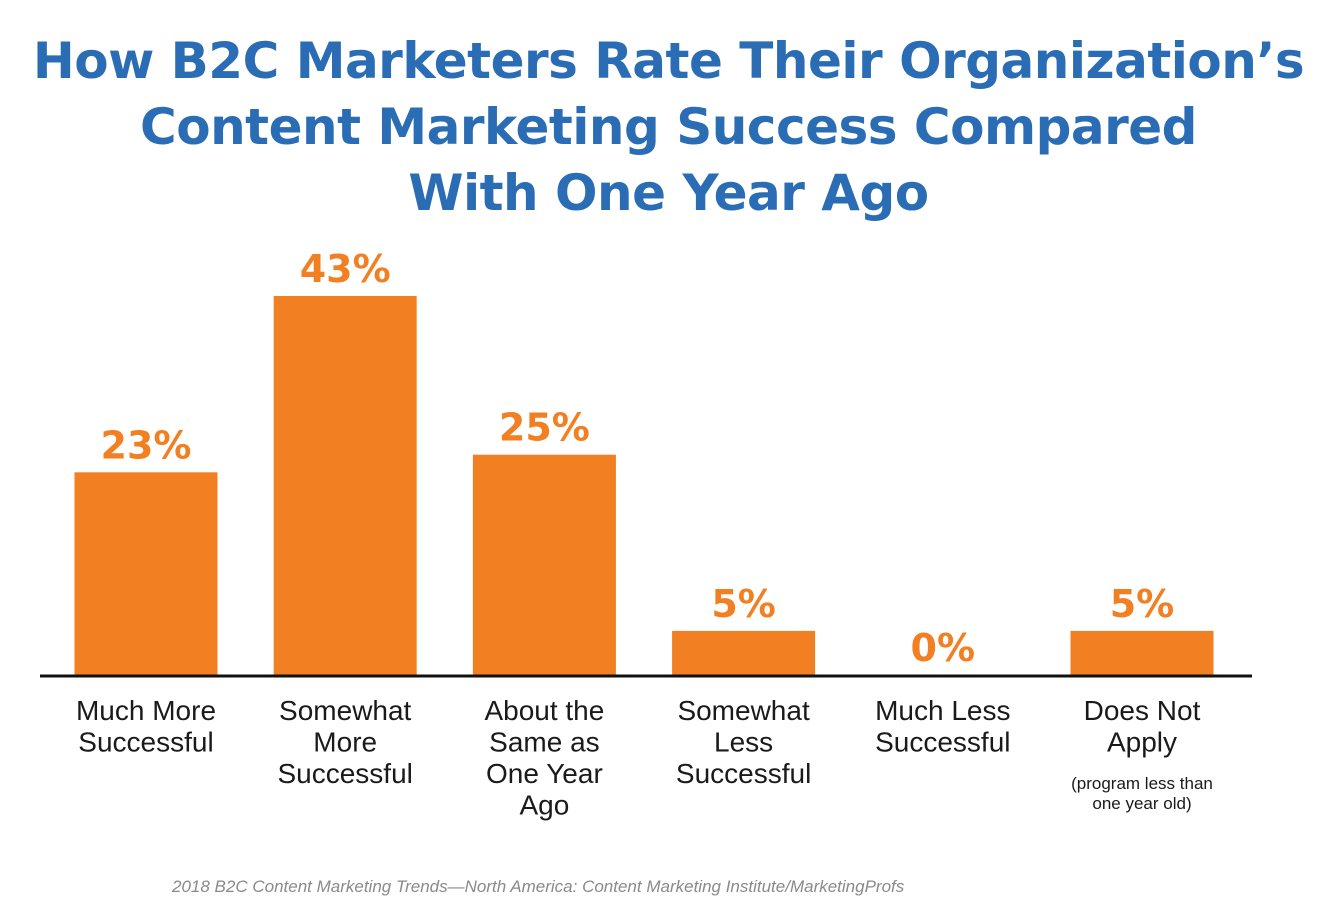  What do you see at coordinates (145, 742) in the screenshot?
I see `category-label-1-line-2: Successful` at bounding box center [145, 742].